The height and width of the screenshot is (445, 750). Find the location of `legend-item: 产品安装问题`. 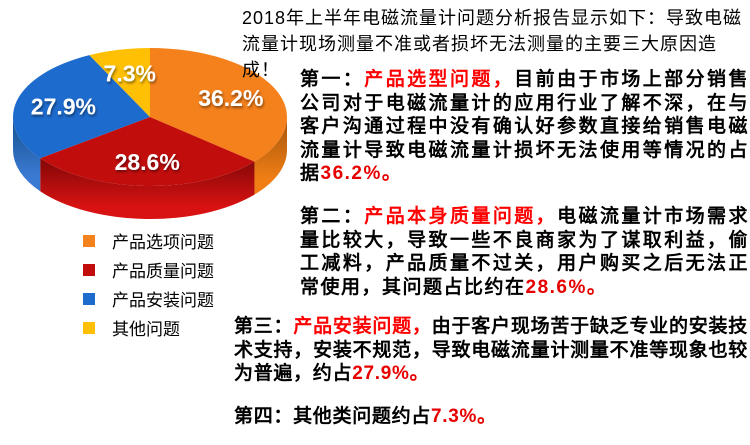

legend-item: 产品安装问题 is located at coordinates (148, 298).